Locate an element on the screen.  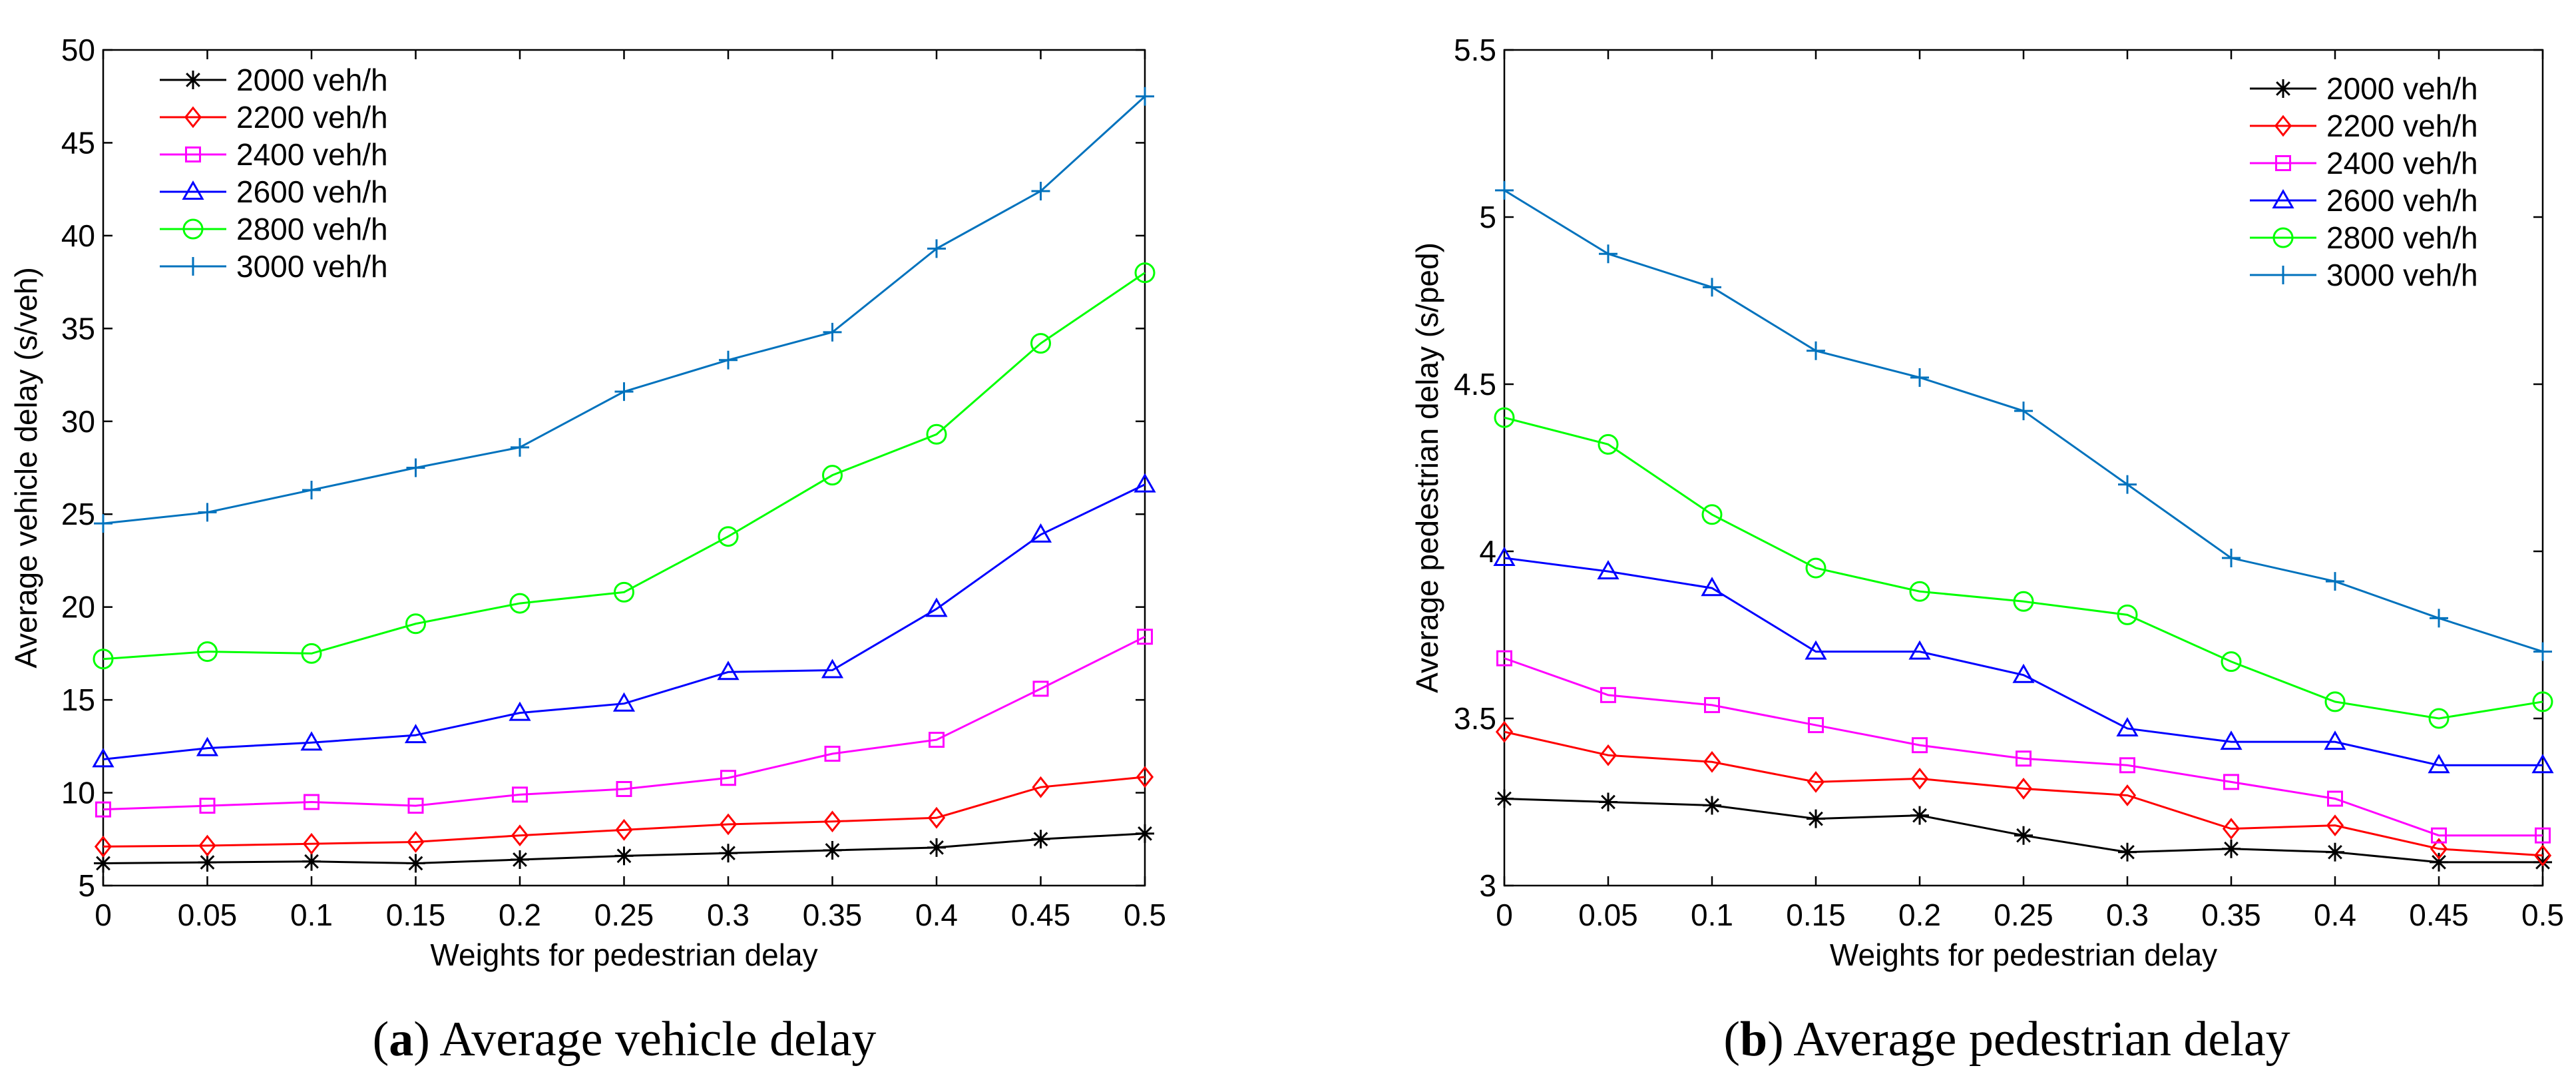
panel-caption: (a) Average vehicle delay is located at coordinates (625, 1039).